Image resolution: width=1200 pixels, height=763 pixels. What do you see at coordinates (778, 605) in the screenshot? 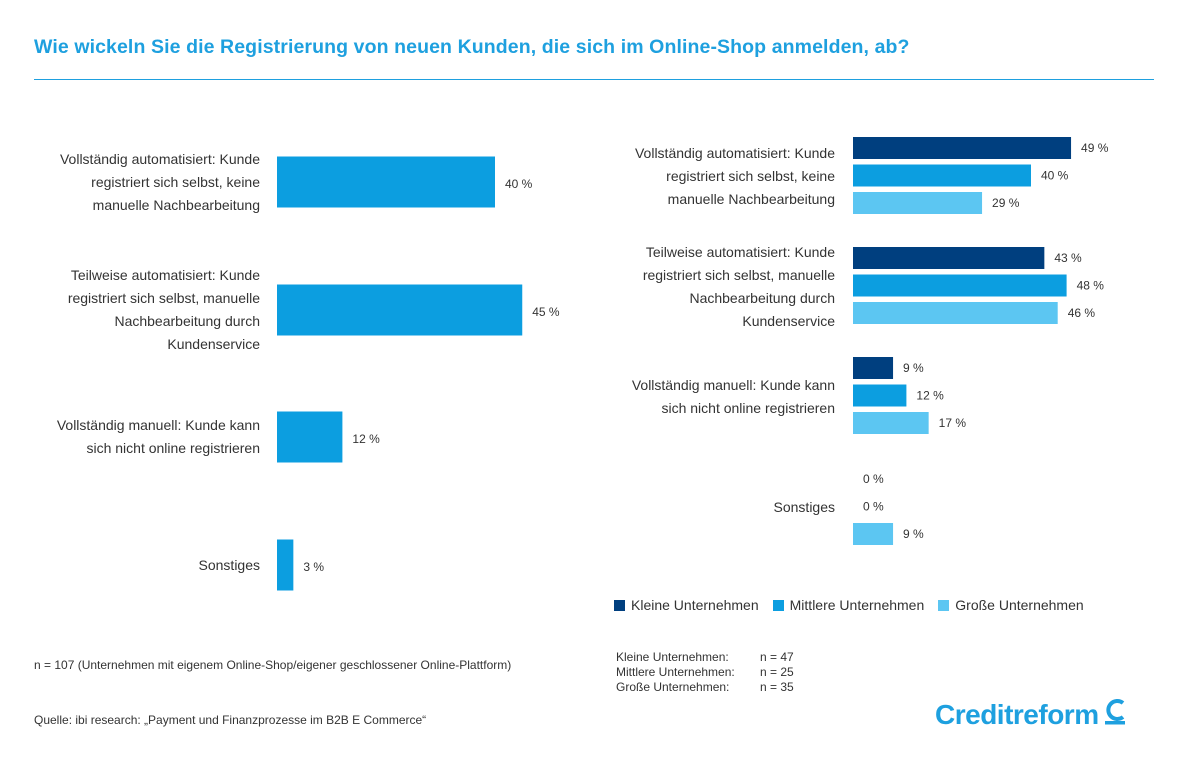
I see `legend-swatch-mittlere` at bounding box center [778, 605].